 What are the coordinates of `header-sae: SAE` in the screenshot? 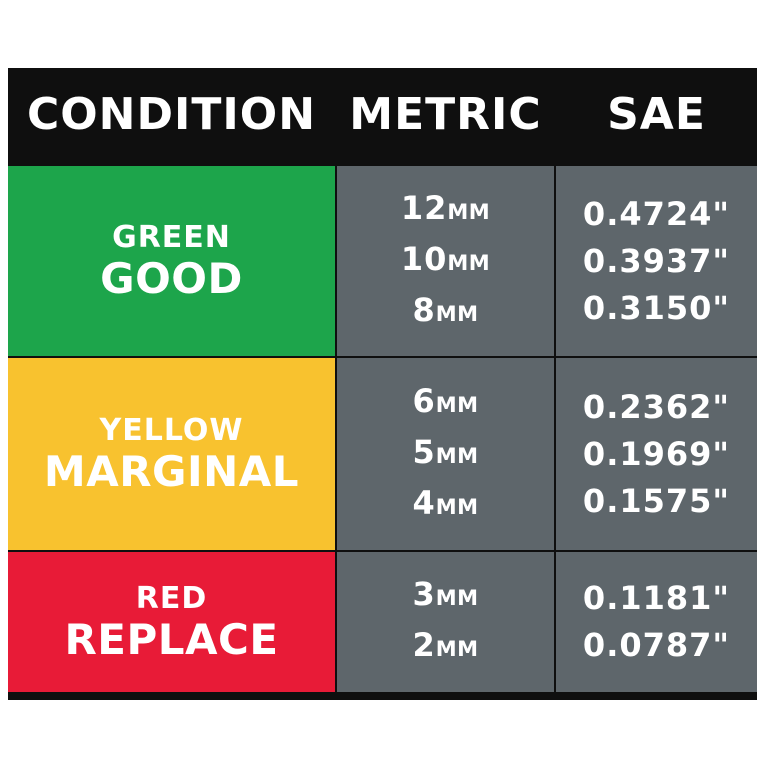 It's located at (656, 114).